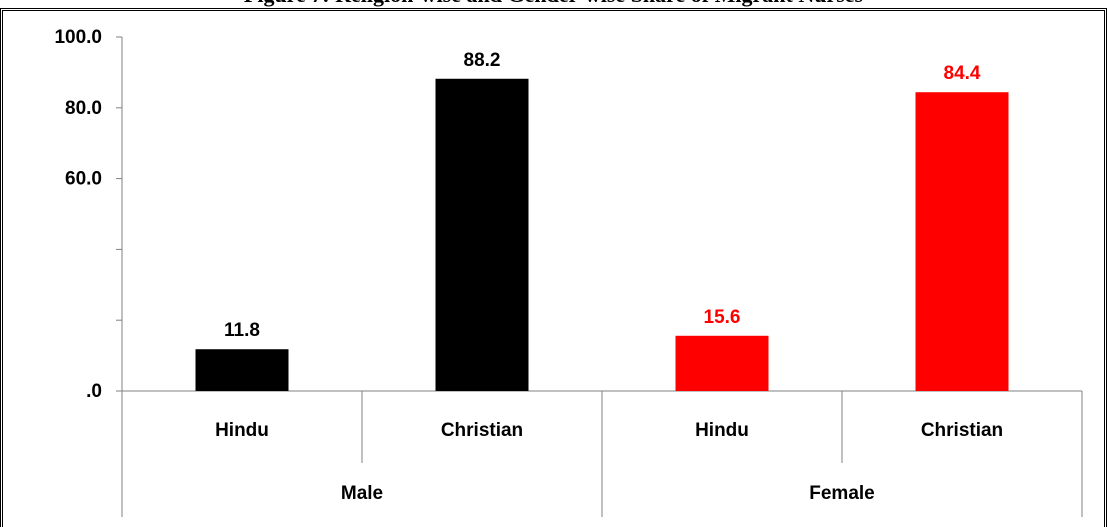  What do you see at coordinates (482, 60) in the screenshot?
I see `data-label: 88.2` at bounding box center [482, 60].